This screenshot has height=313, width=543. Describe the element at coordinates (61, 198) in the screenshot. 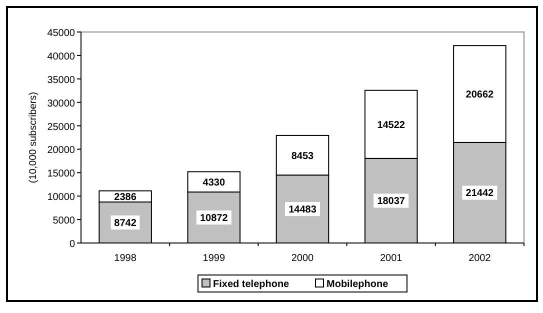

I see `y-tick-label: 10000` at that location.